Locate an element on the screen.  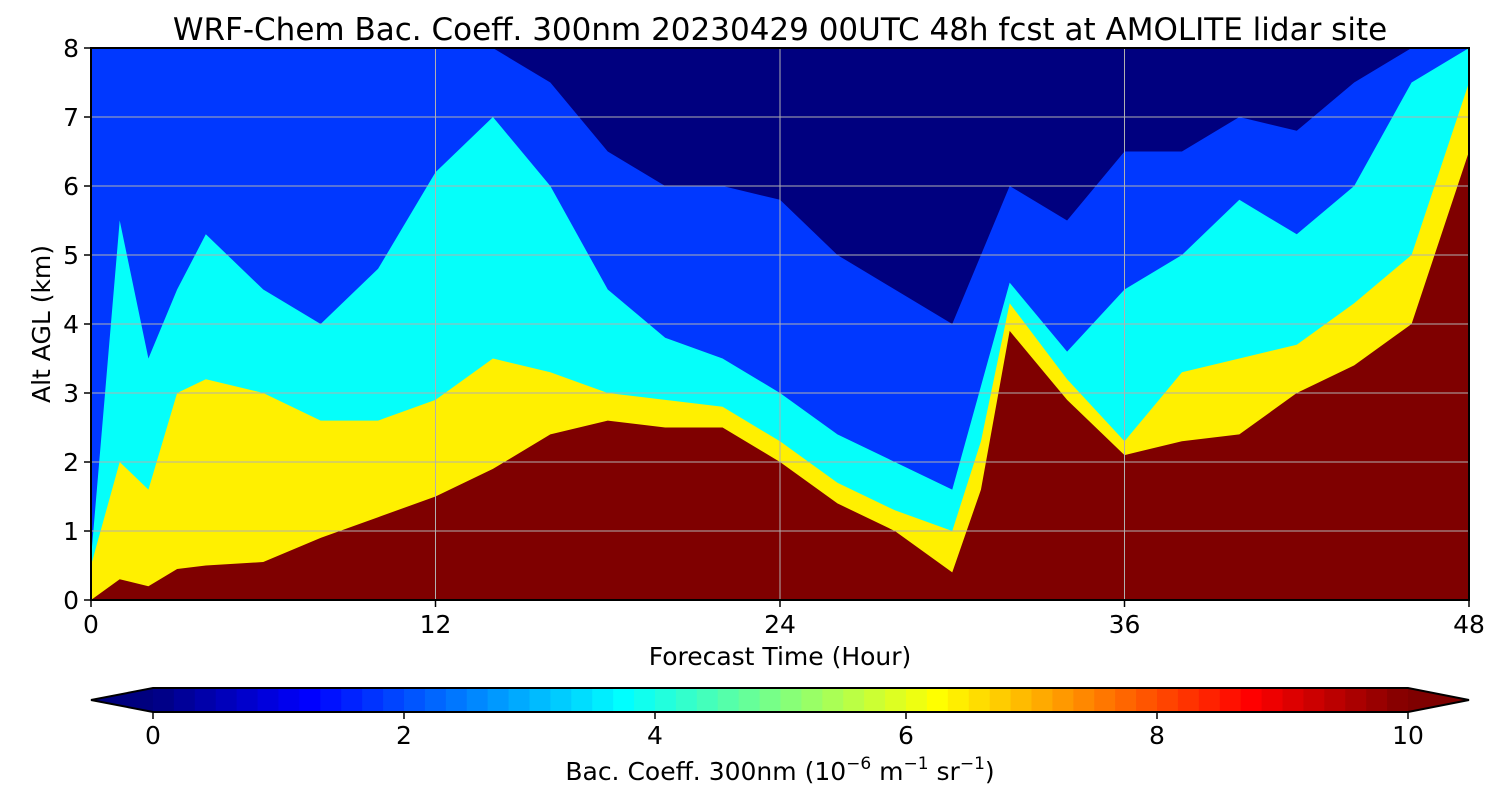
colorbar is located at coordinates (780, 700).